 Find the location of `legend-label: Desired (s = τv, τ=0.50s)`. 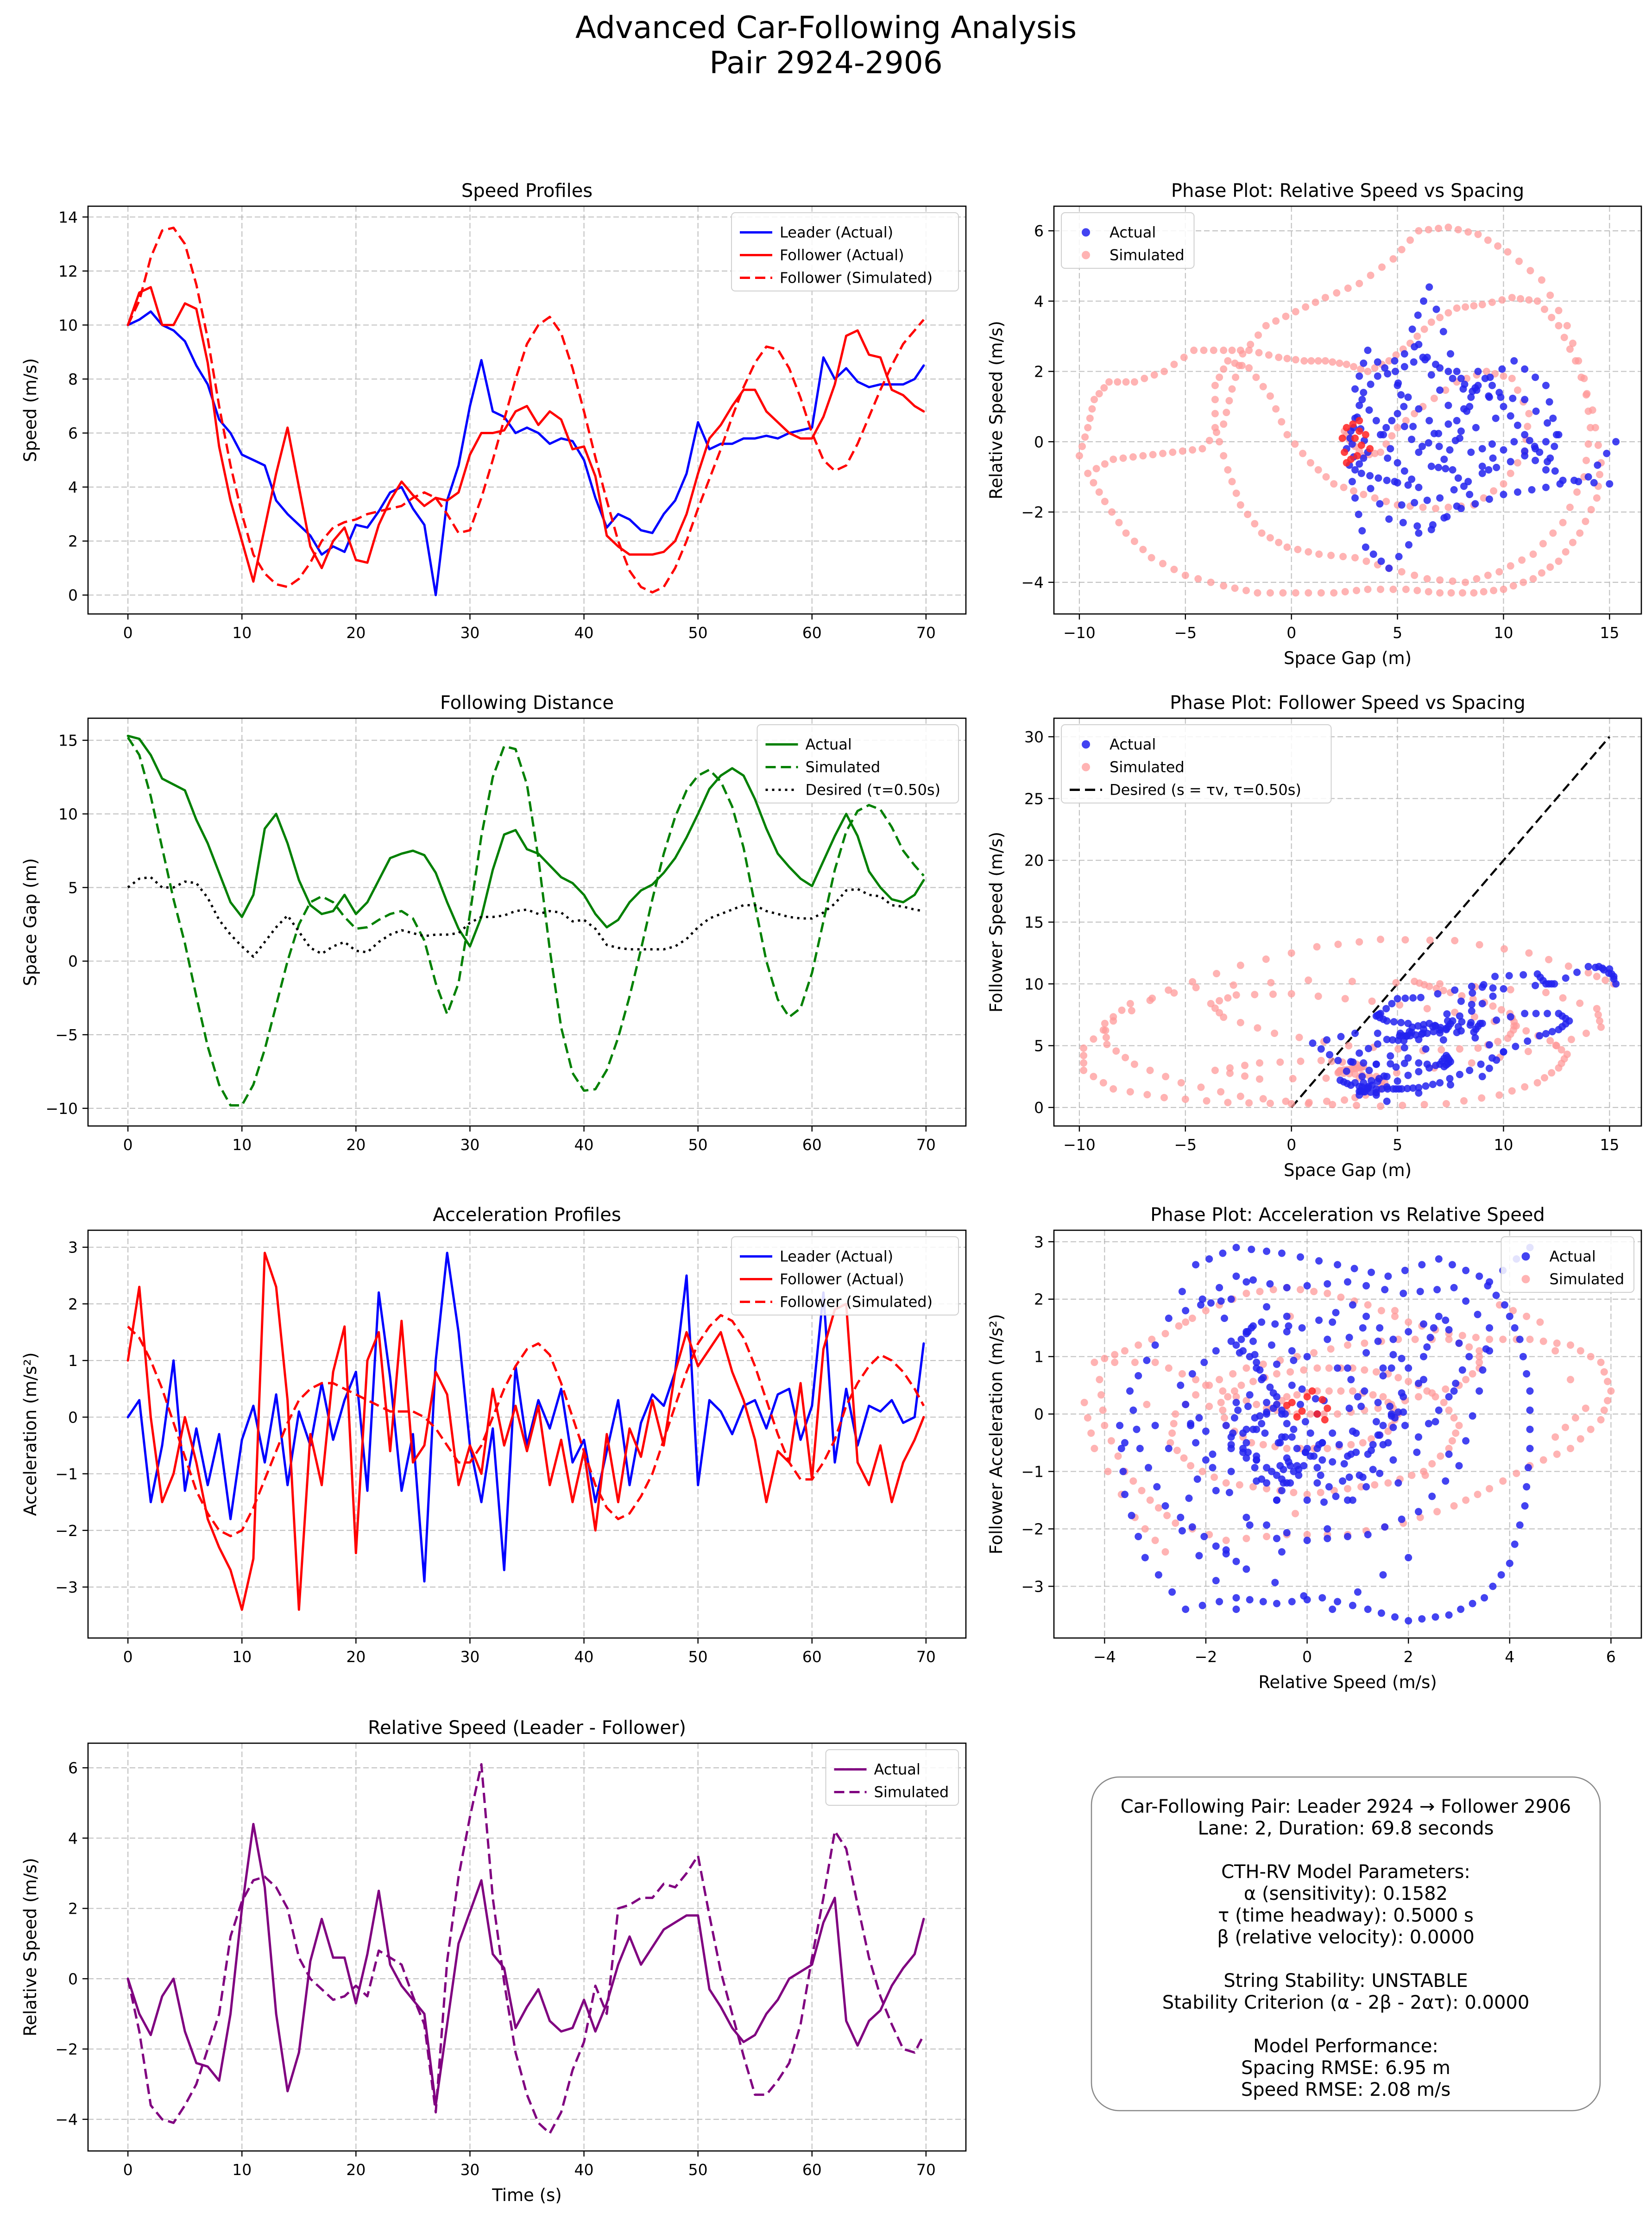

legend-label: Desired (s = τv, τ=0.50s) is located at coordinates (1206, 790).